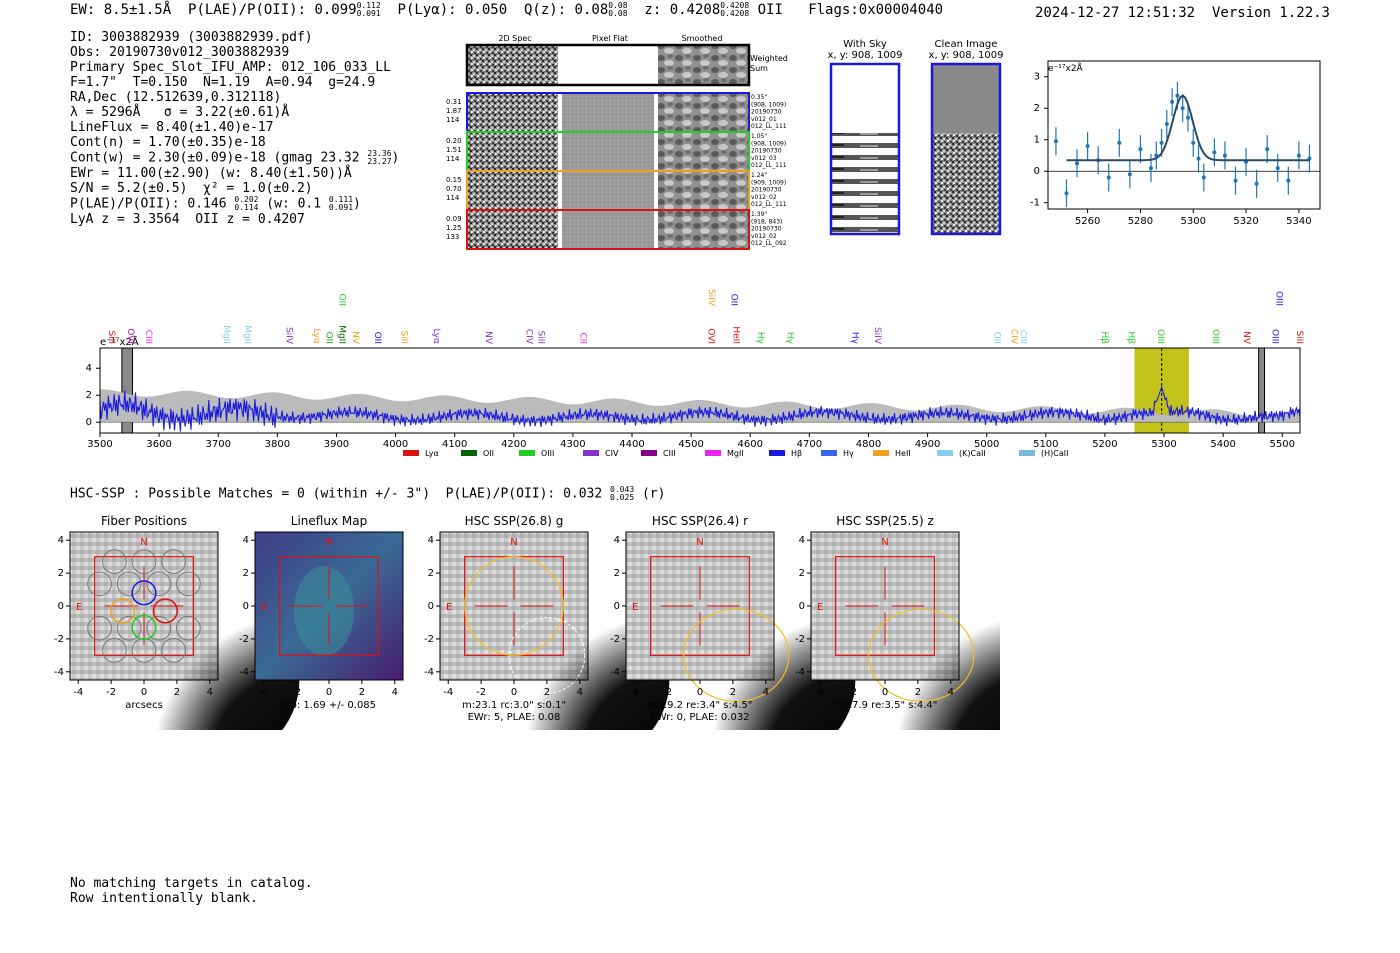 This screenshot has width=1400, height=953. I want to click on hsc-xtick-label: 2, so click(362, 692).